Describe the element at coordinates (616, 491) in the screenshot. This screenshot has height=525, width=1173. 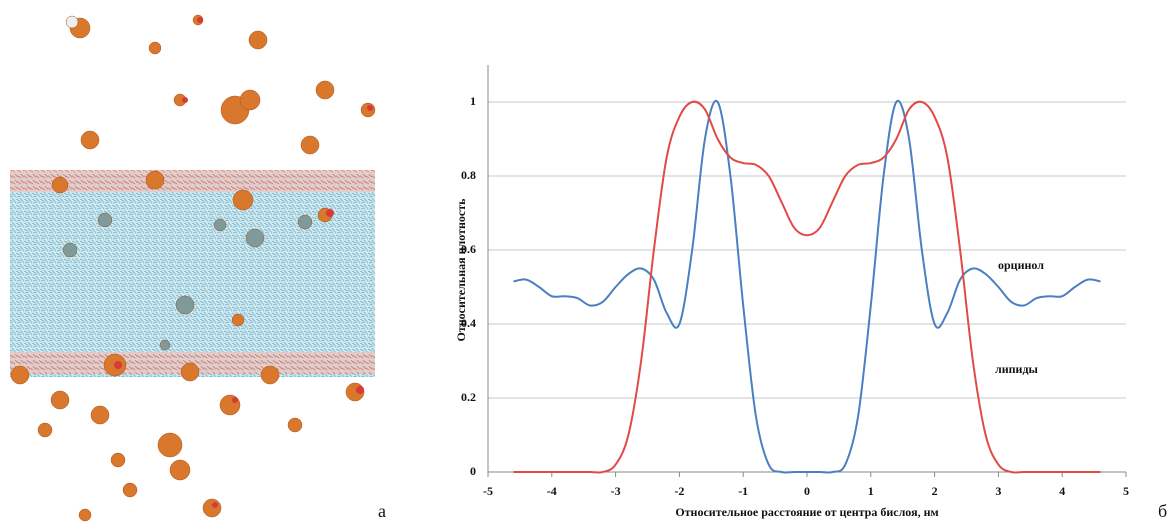
I see `x-tick-label: -3` at that location.